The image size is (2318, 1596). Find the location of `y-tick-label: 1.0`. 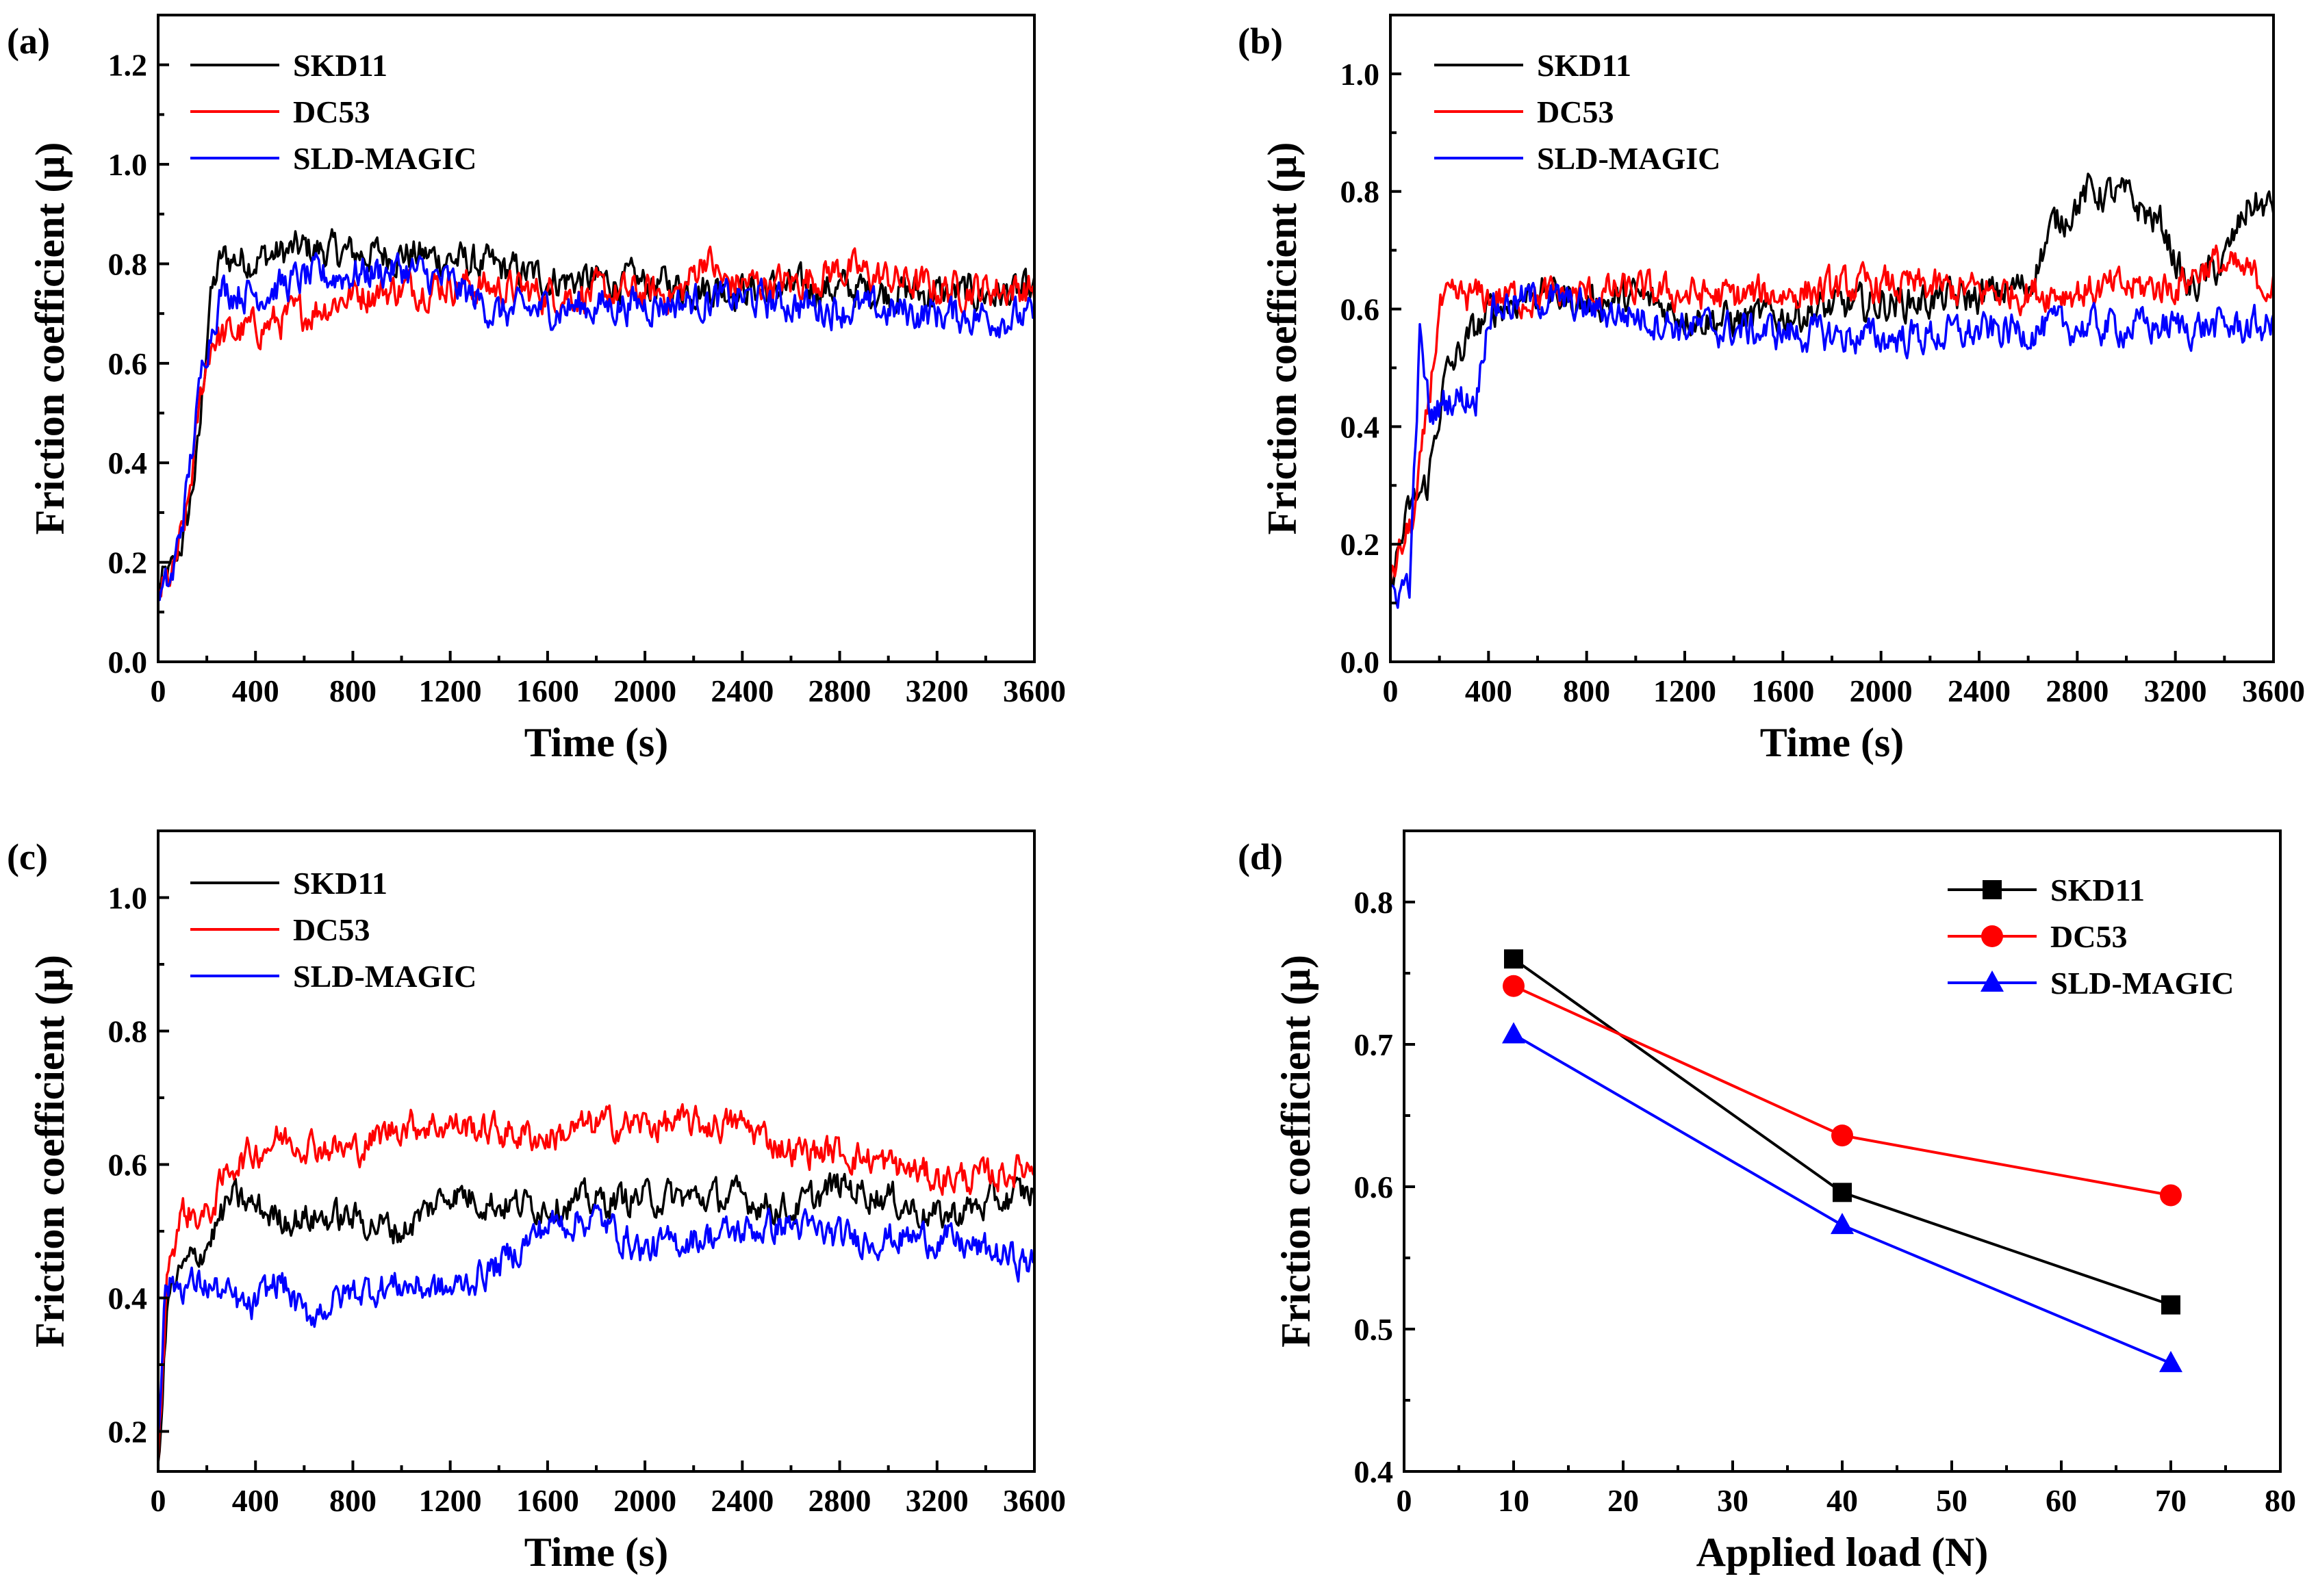

y-tick-label: 1.0 is located at coordinates (128, 898).